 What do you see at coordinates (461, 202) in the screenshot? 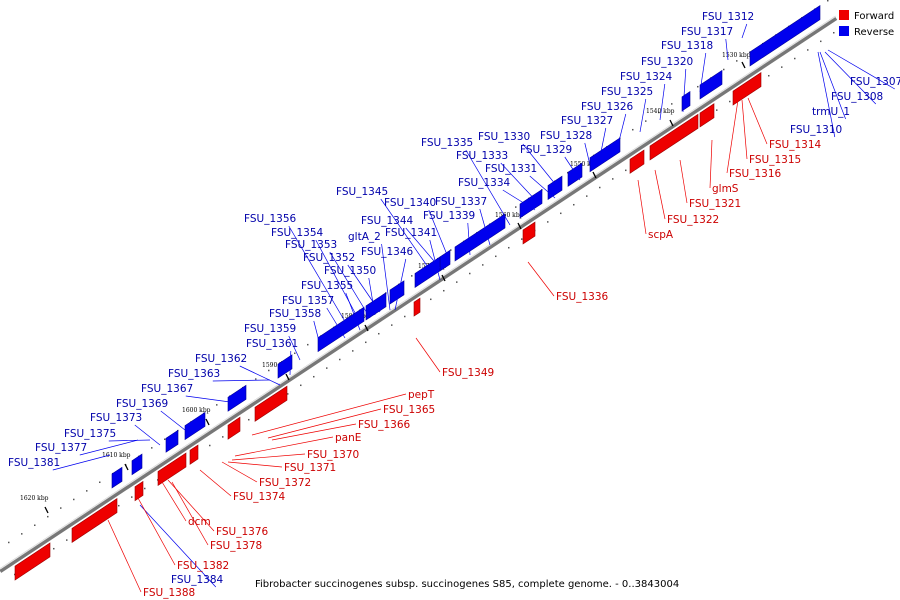
I see `reverse-gene-label: FSU_1337` at bounding box center [461, 202].